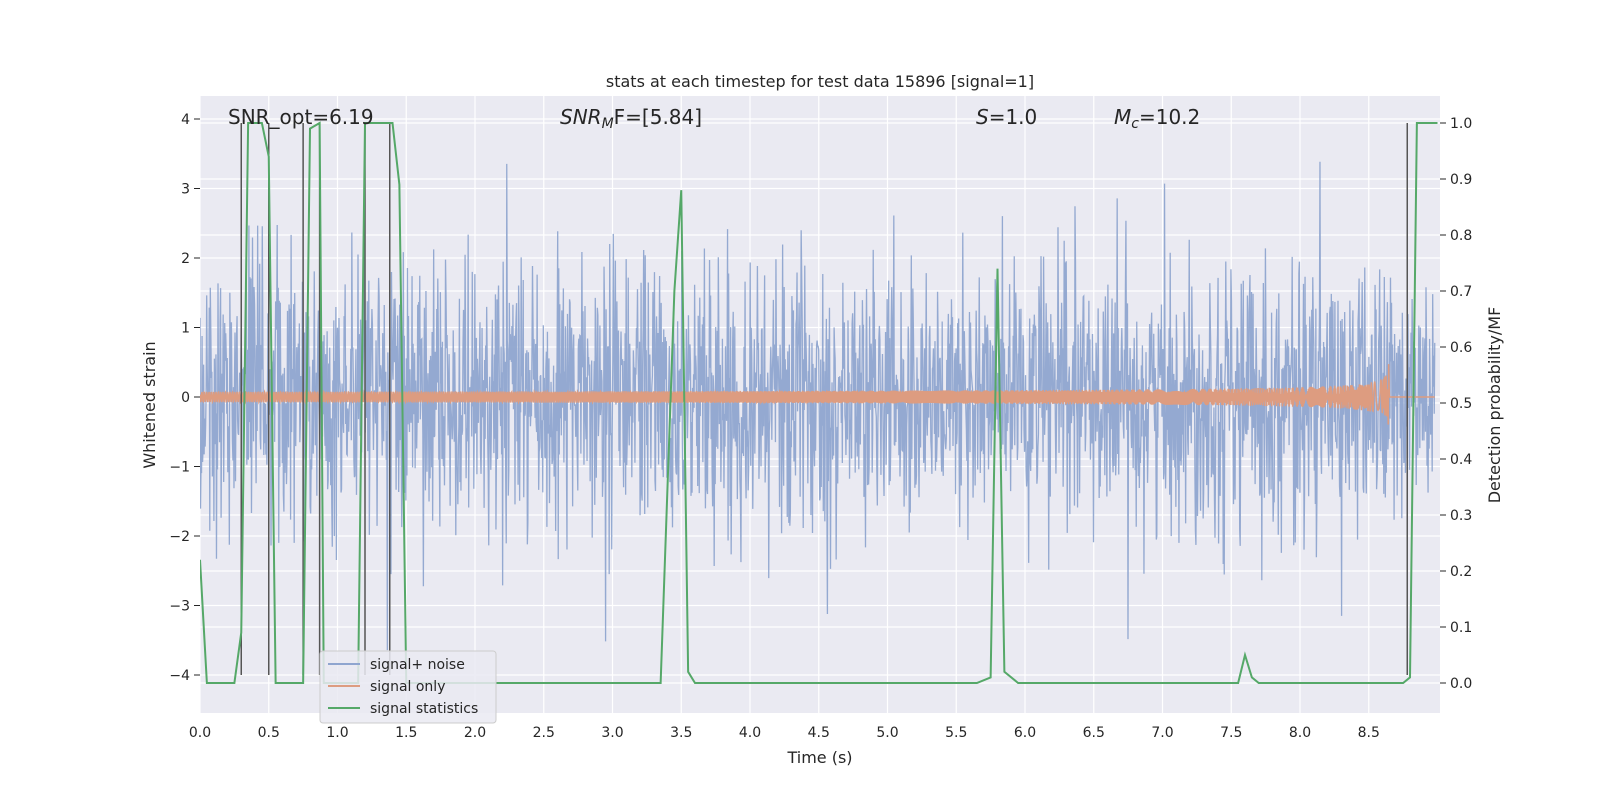 Image resolution: width=1600 pixels, height=804 pixels. What do you see at coordinates (475, 733) in the screenshot?
I see `x-tick-label: 2.0` at bounding box center [475, 733].